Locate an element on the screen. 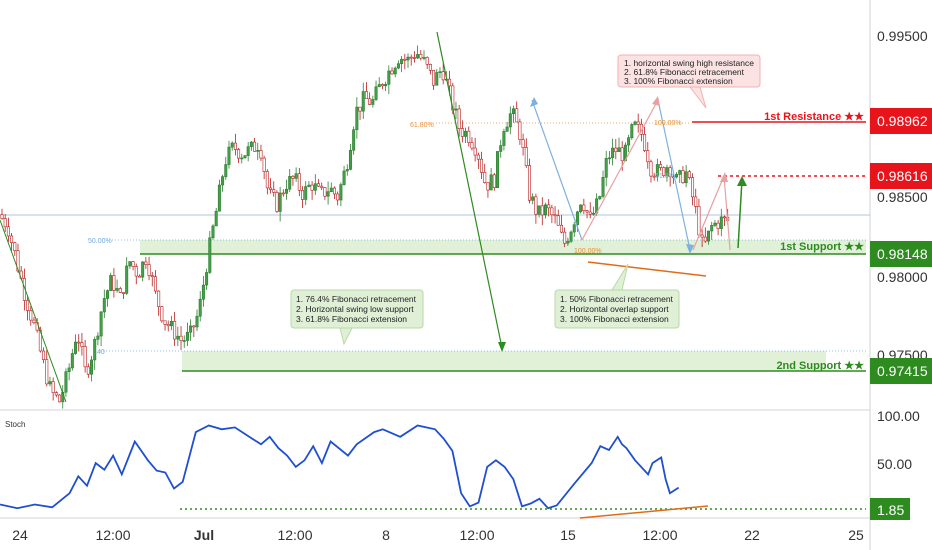  svg-text: 1.85 is located at coordinates (890, 510).